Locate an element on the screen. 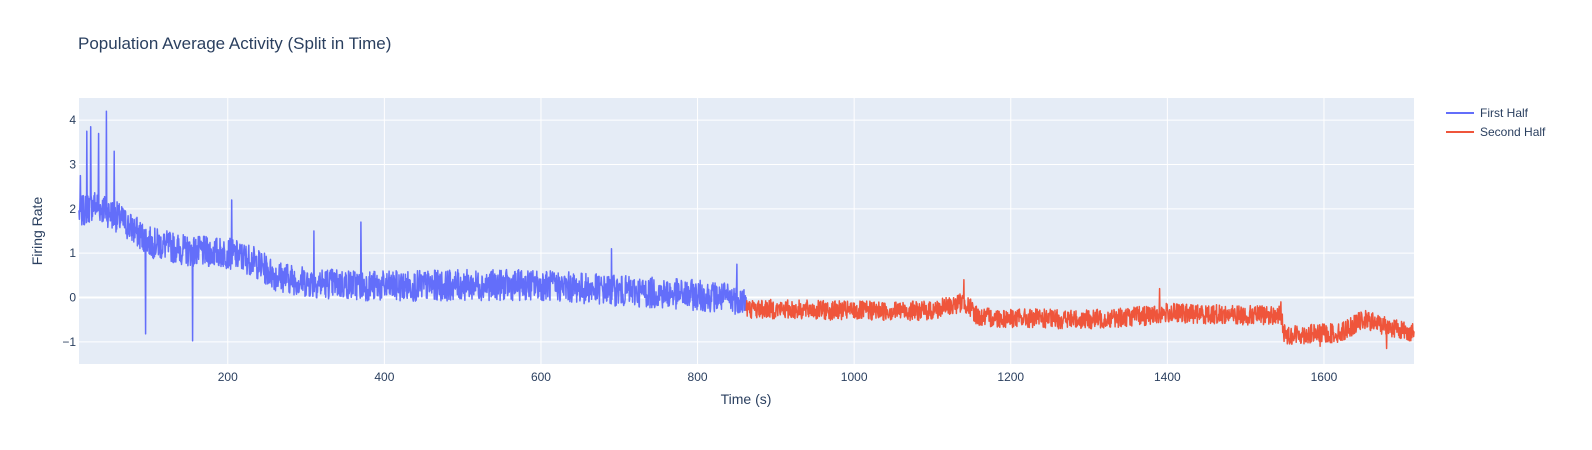 This screenshot has width=1592, height=450. x-tick-label: 1200 is located at coordinates (1010, 377).